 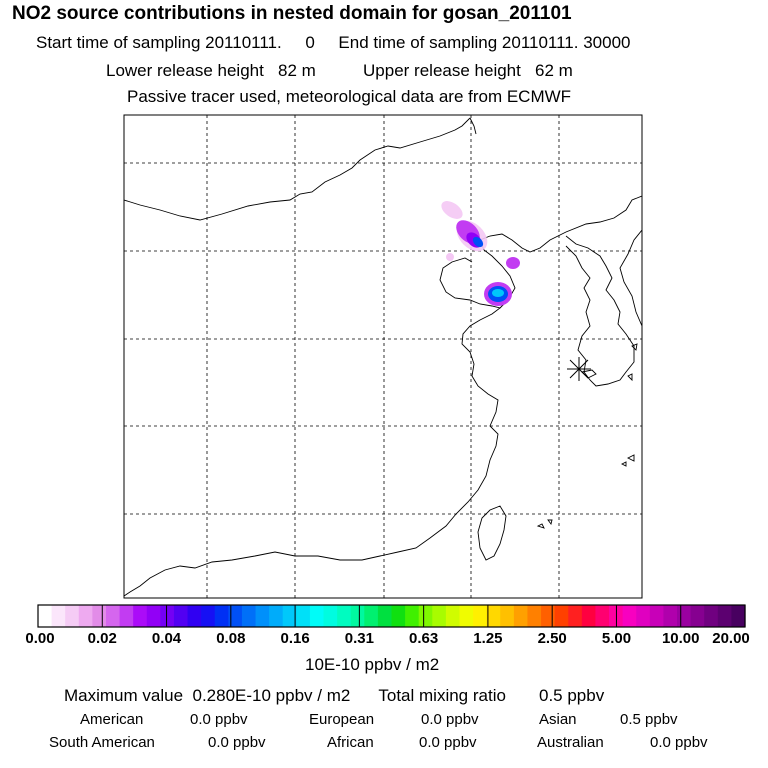 What do you see at coordinates (560, 252) in the screenshot?
I see `liaodong-coast` at bounding box center [560, 252].